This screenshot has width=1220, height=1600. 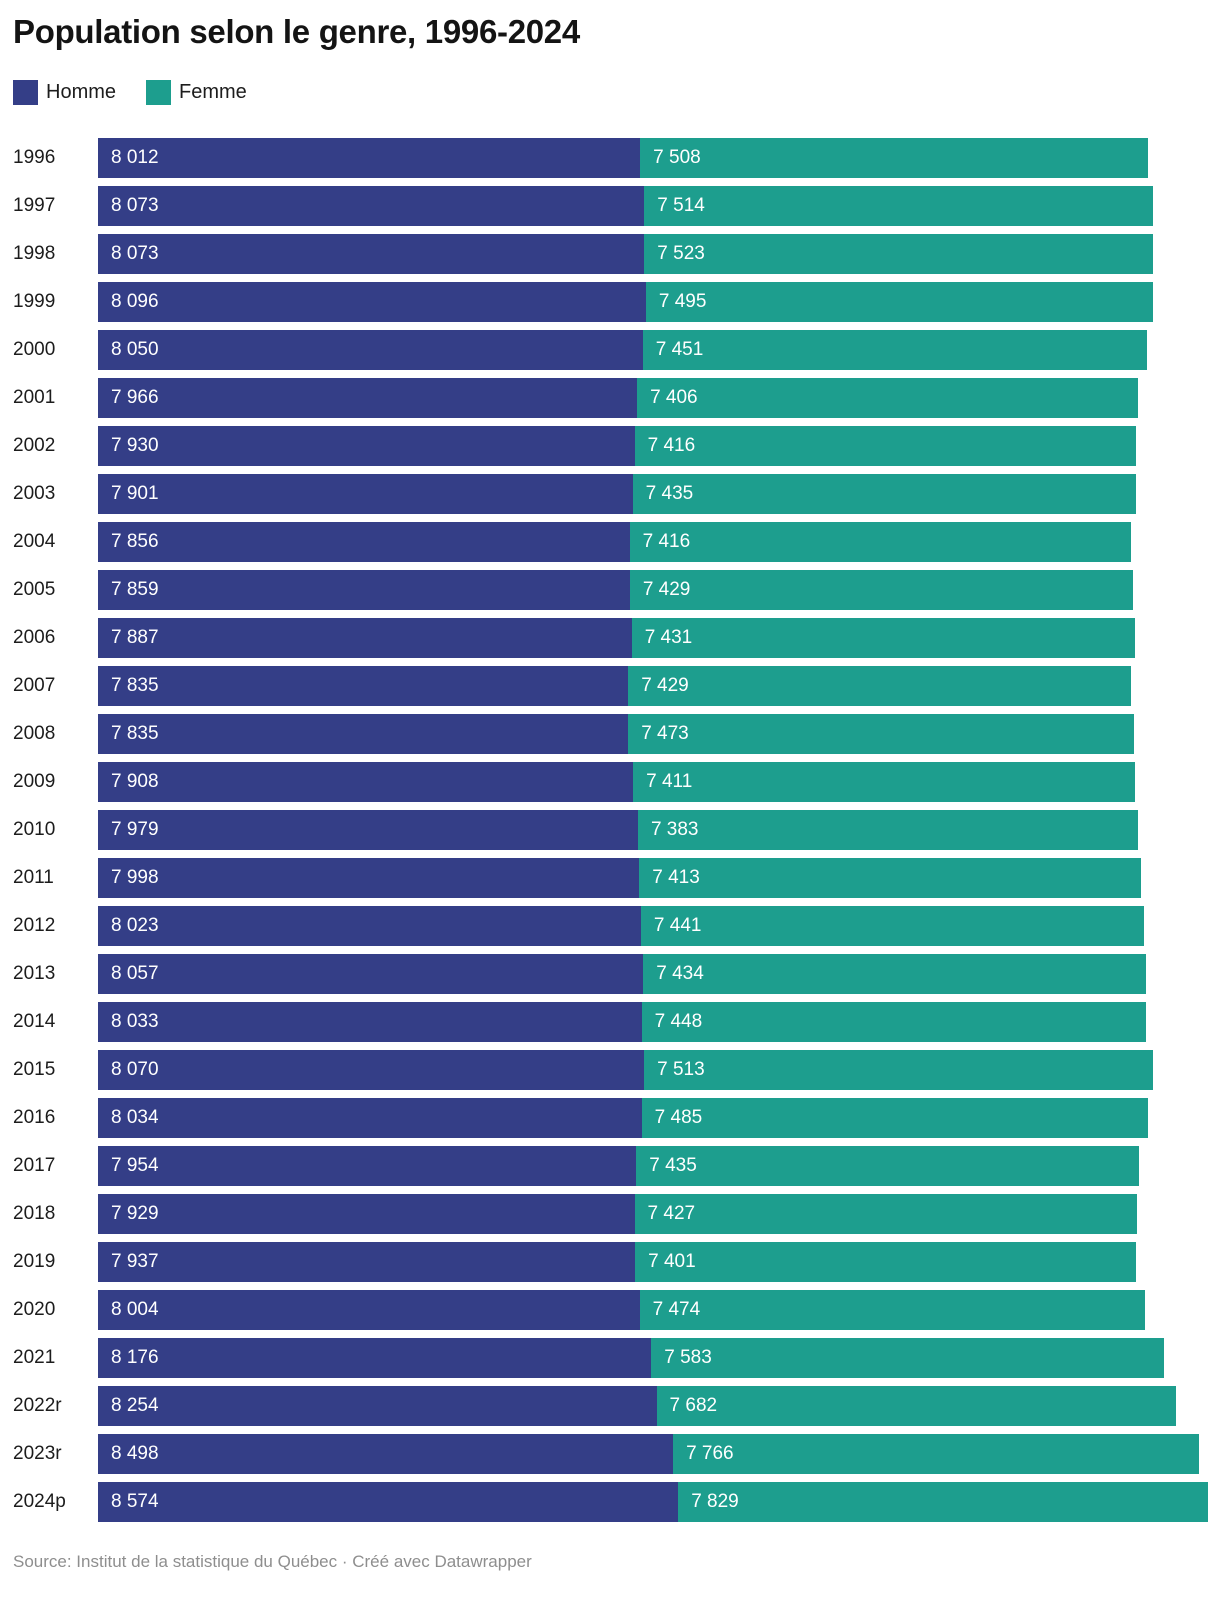 What do you see at coordinates (892, 926) in the screenshot?
I see `bar-segment-femme: 7 441` at bounding box center [892, 926].